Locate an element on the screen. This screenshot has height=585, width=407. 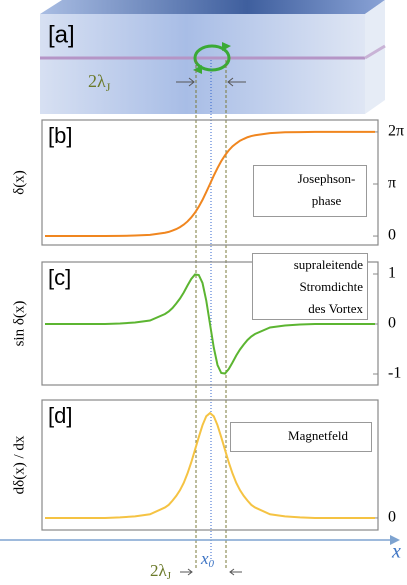
bar-front is located at coordinates (202, 64).